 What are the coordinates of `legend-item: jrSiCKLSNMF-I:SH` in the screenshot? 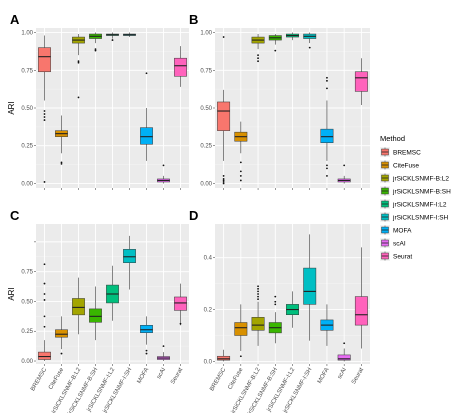 It's located at (414, 217).